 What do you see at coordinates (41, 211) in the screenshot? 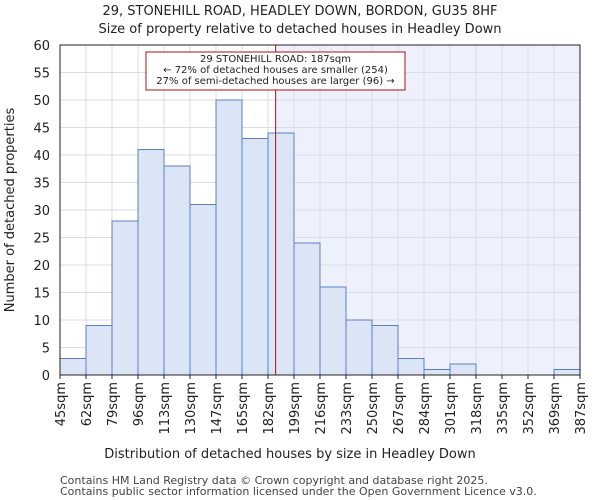
I see `y-tick-label: 30` at bounding box center [41, 211].